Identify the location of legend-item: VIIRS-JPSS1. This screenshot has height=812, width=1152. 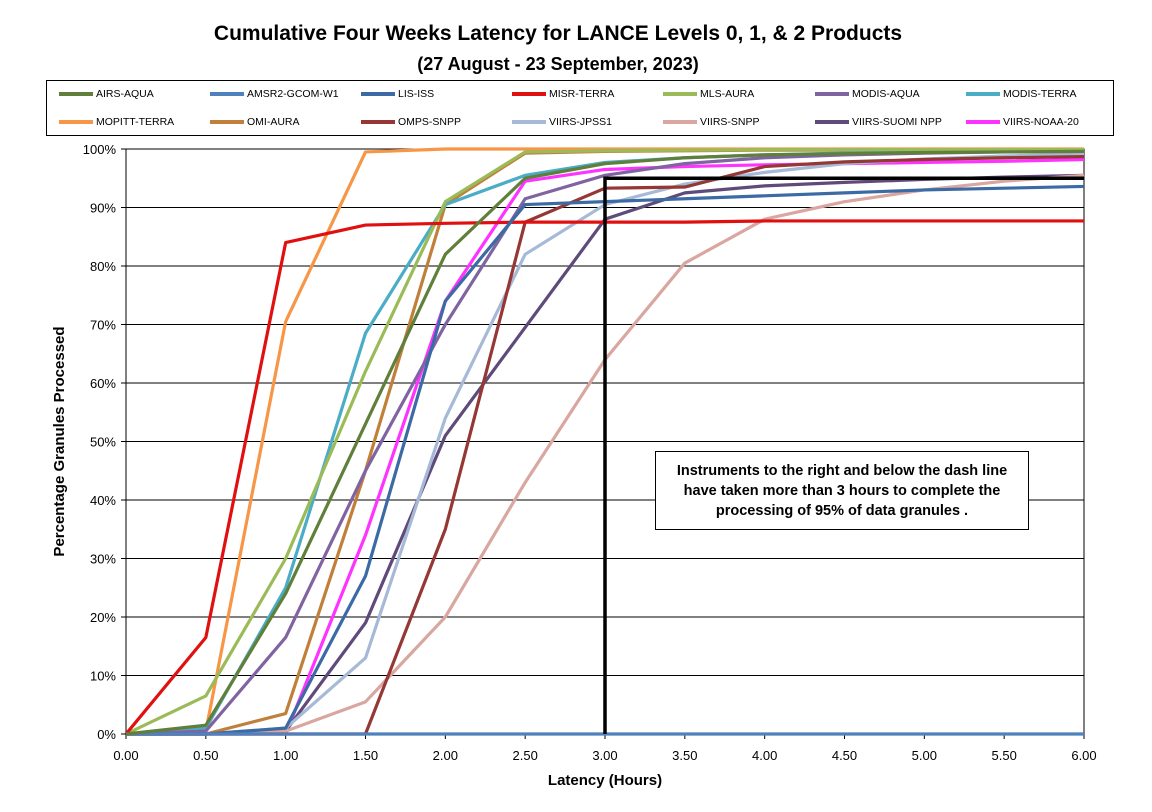
(562, 122).